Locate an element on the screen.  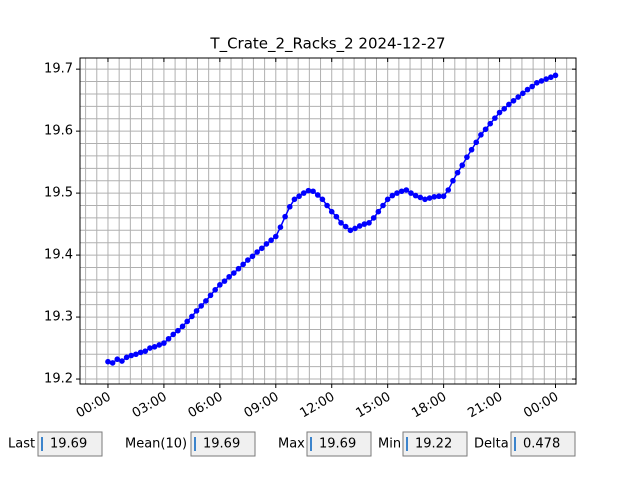
y-tick-label: 19.2 is located at coordinates (58, 379).